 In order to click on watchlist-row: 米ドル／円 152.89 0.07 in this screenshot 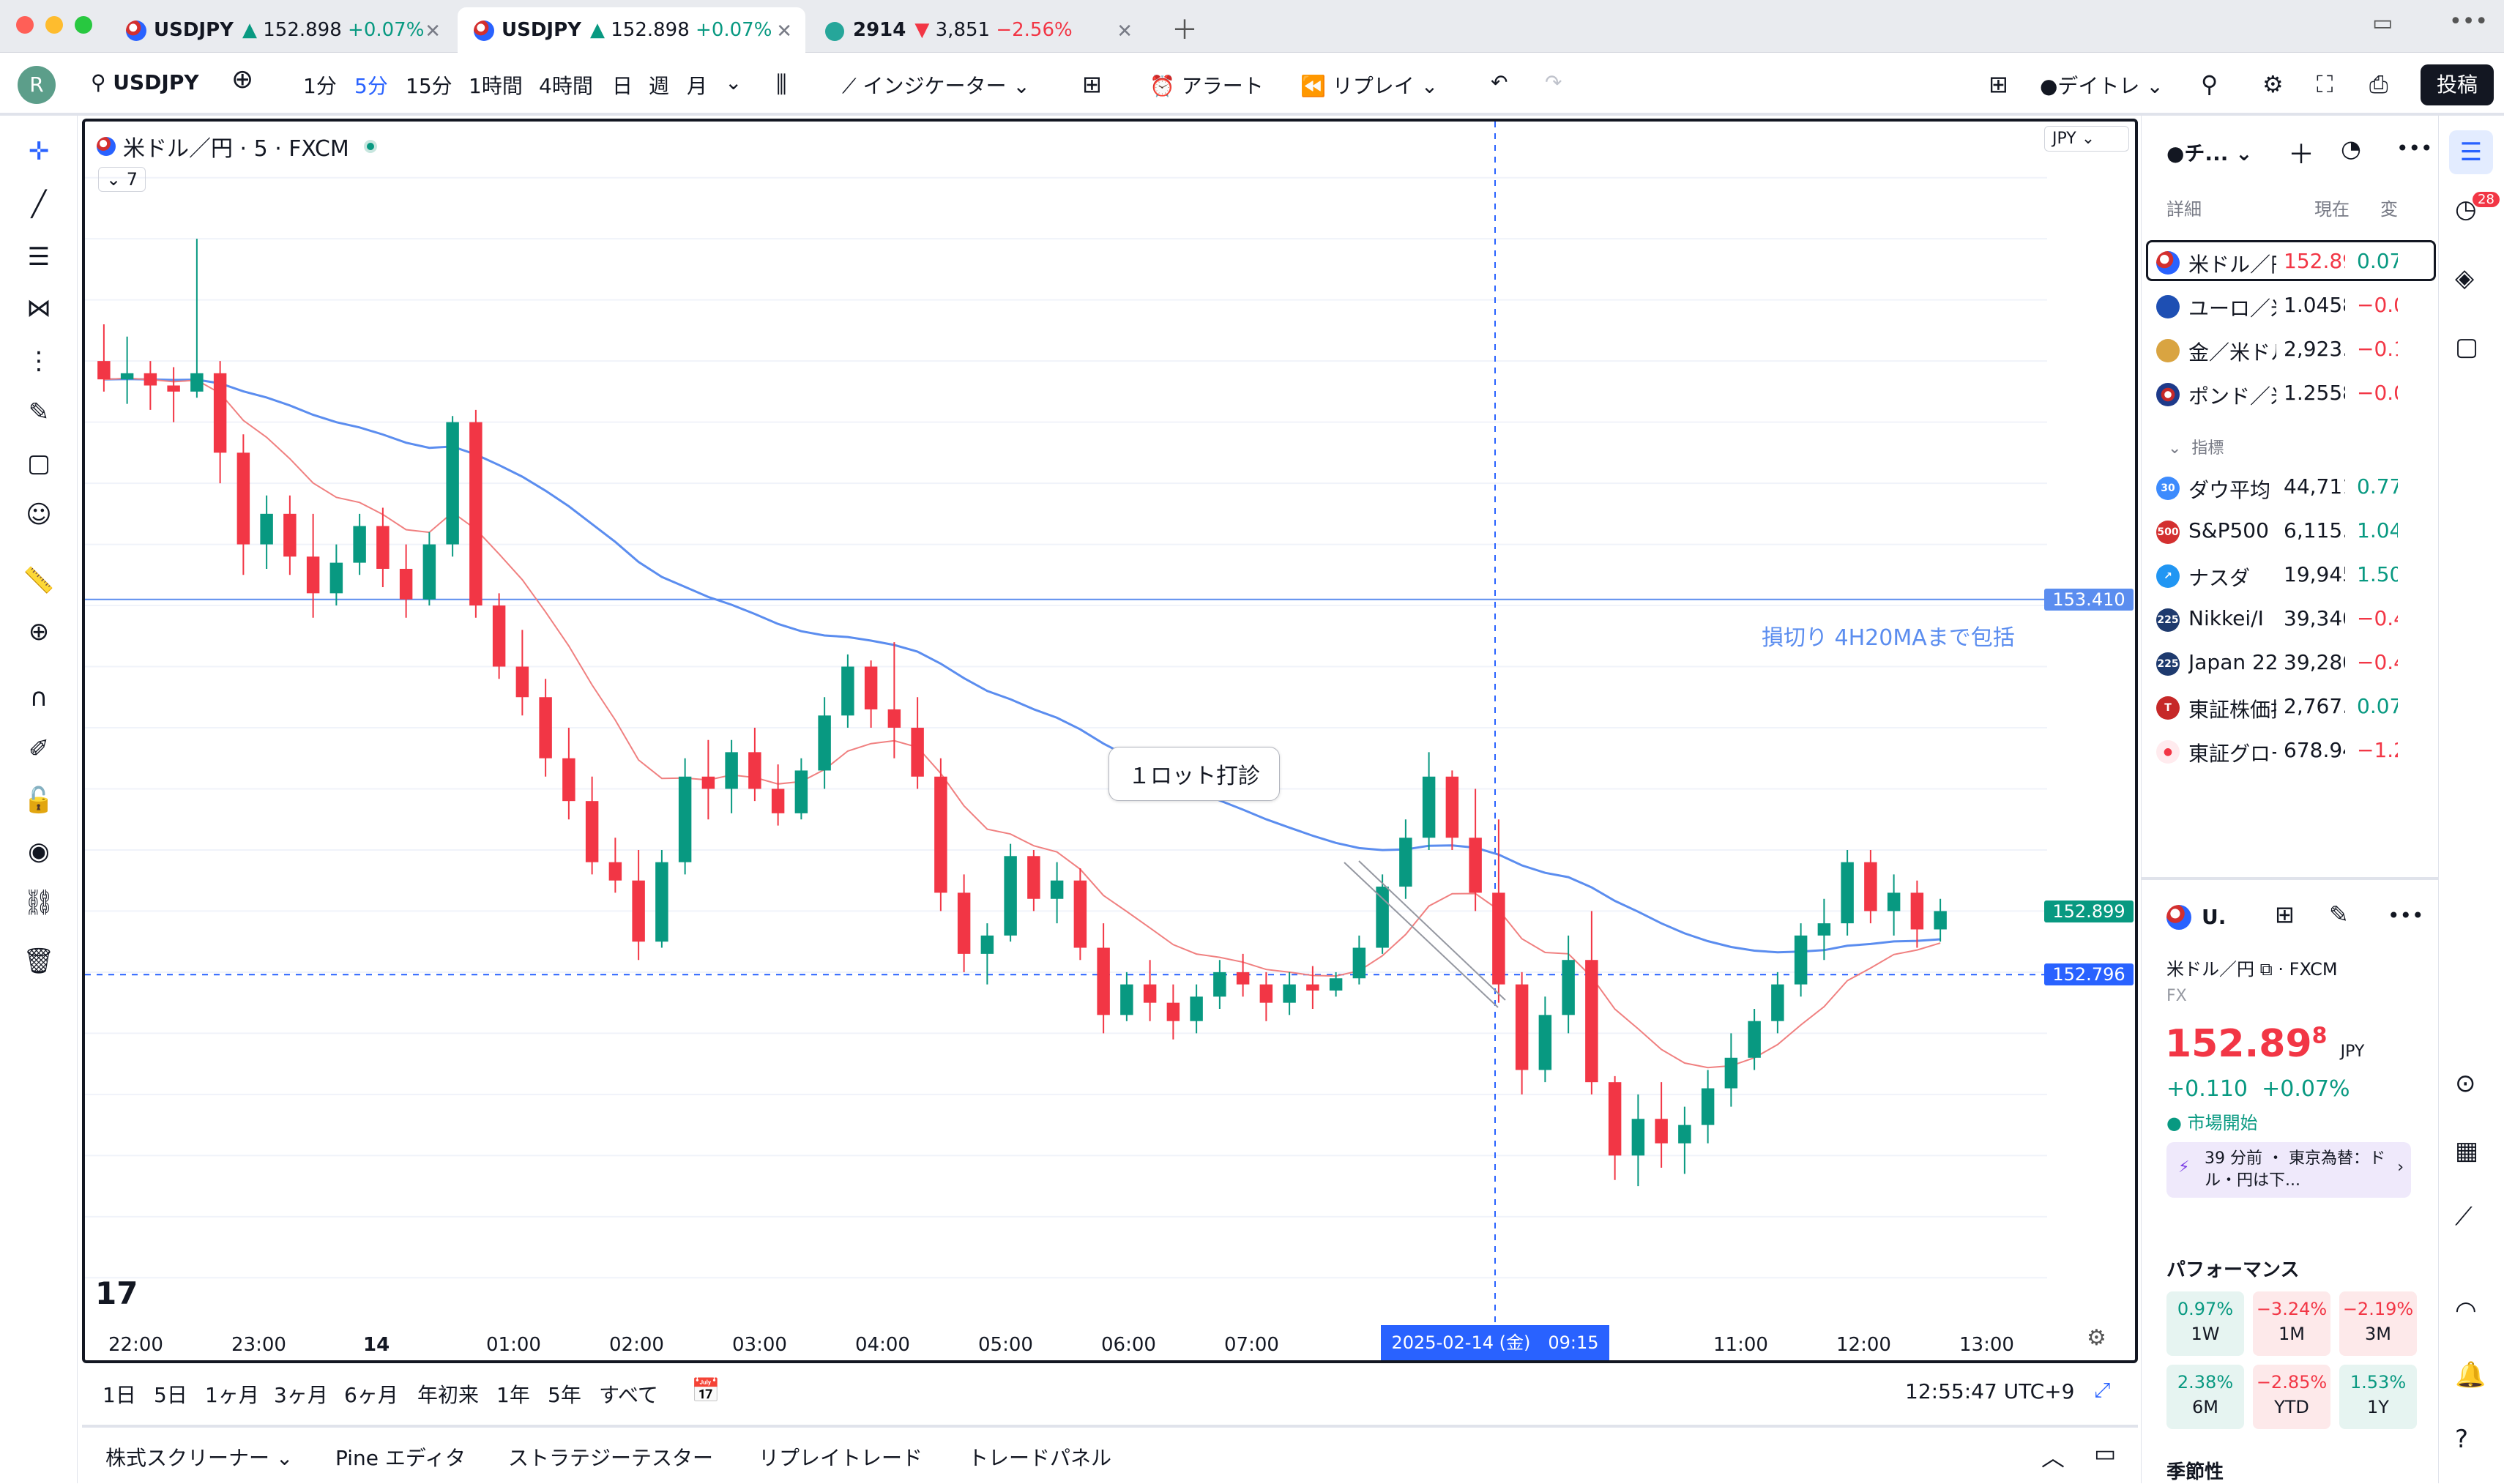, I will do `click(2291, 262)`.